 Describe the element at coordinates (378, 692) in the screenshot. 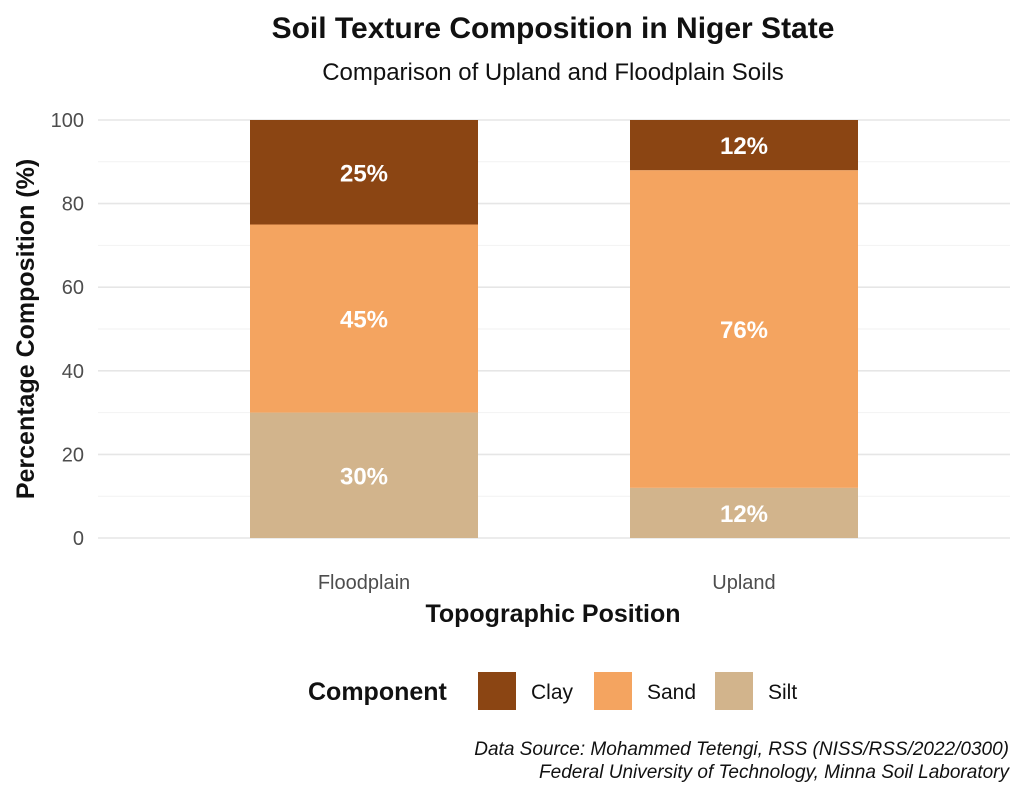

I see `legend-title: Component` at that location.